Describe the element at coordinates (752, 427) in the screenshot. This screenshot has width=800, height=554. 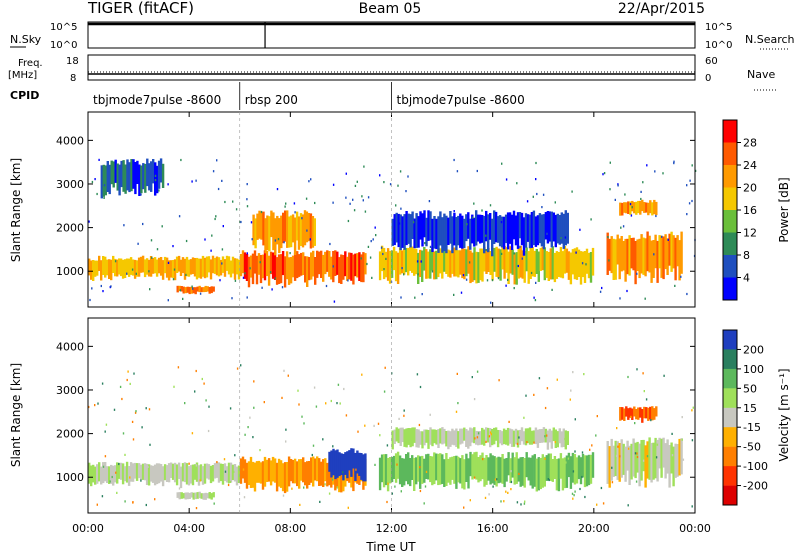
I see `colorbar-tick-label: -15` at that location.